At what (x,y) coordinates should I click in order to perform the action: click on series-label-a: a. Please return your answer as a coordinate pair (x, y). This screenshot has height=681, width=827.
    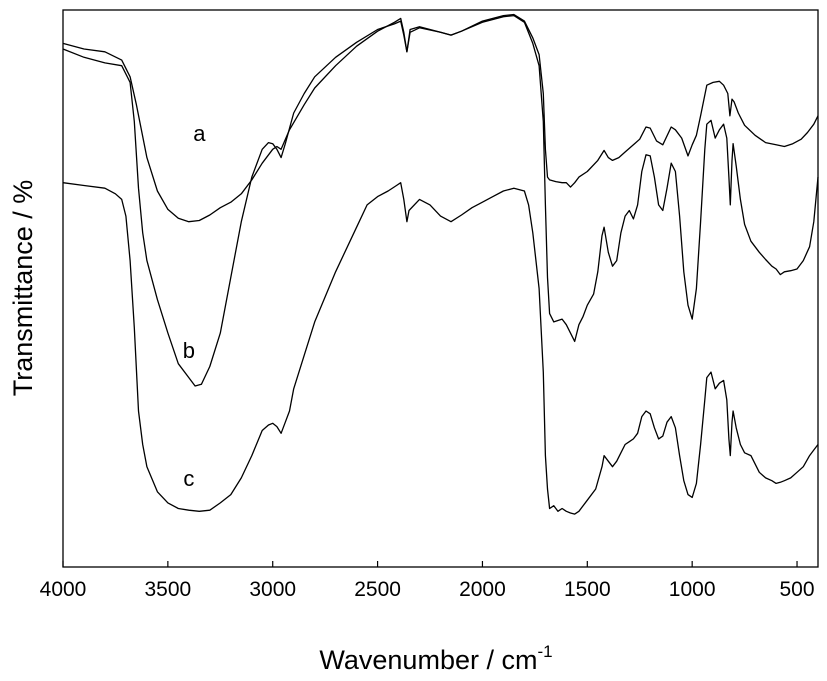
    Looking at the image, I should click on (199, 133).